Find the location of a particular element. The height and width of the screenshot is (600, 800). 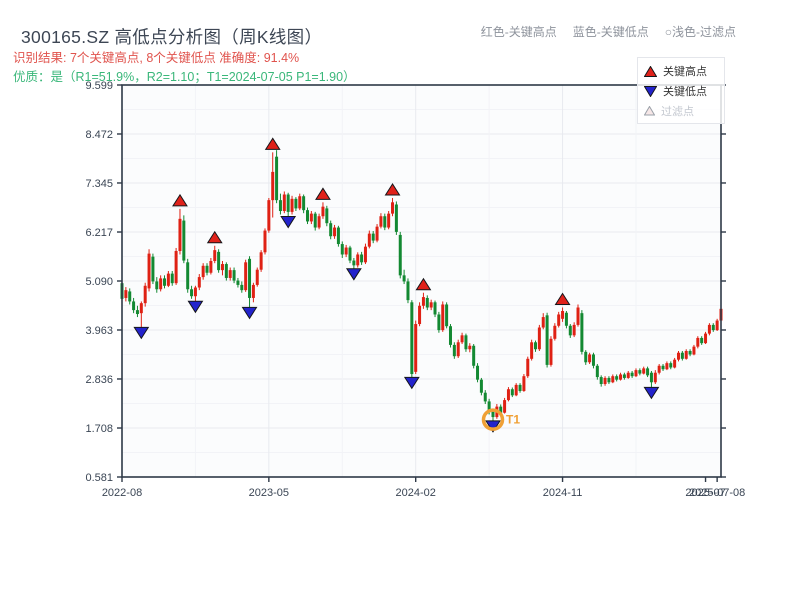

key-high-marker is located at coordinates (562, 299).